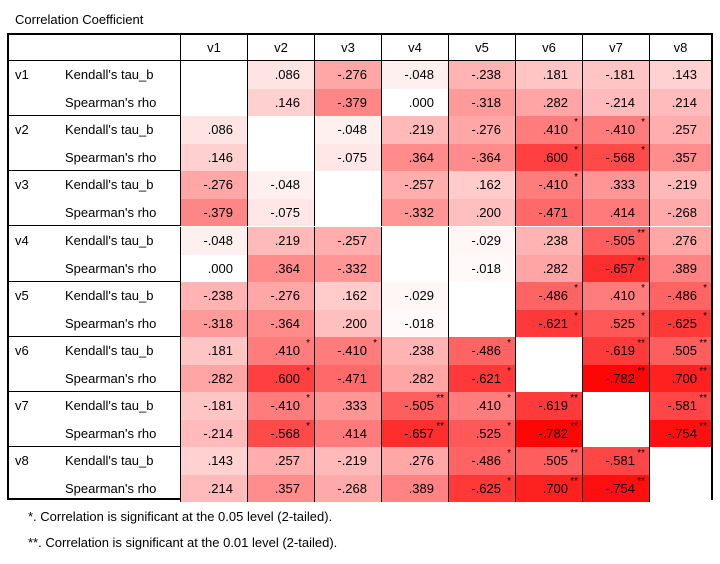 Image resolution: width=720 pixels, height=564 pixels. Describe the element at coordinates (486, 74) in the screenshot. I see `cell-value: -.238` at that location.